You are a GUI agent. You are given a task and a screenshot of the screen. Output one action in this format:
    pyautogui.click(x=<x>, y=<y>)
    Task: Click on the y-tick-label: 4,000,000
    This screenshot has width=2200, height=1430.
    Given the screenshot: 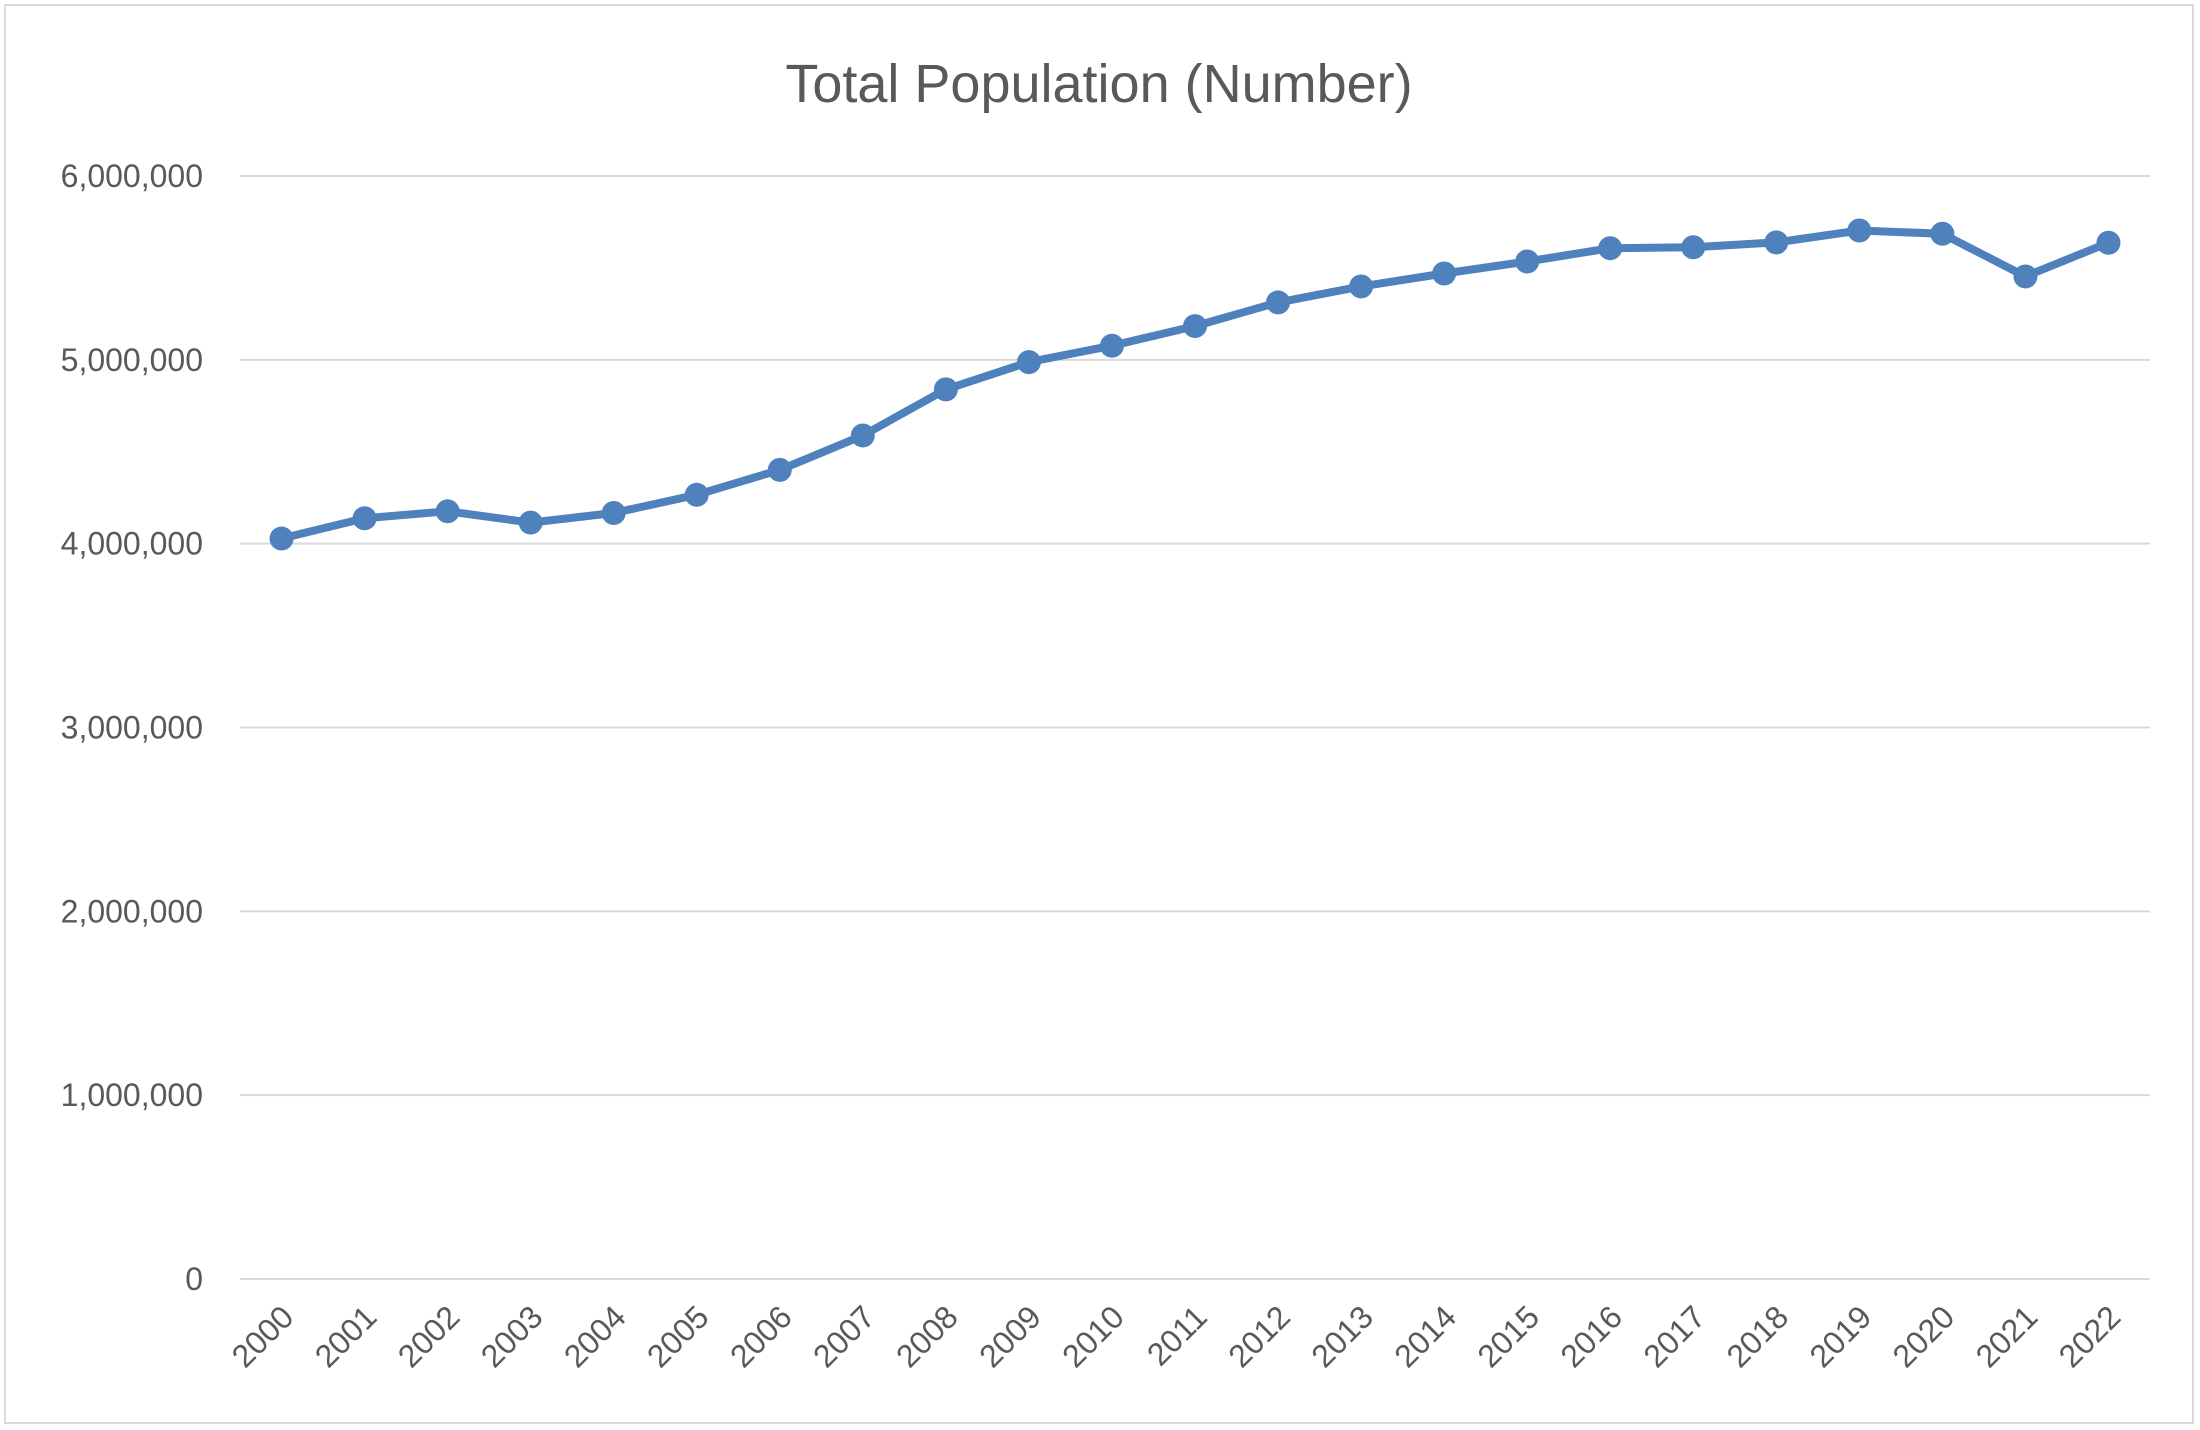 What is the action you would take?
    pyautogui.click(x=132, y=544)
    